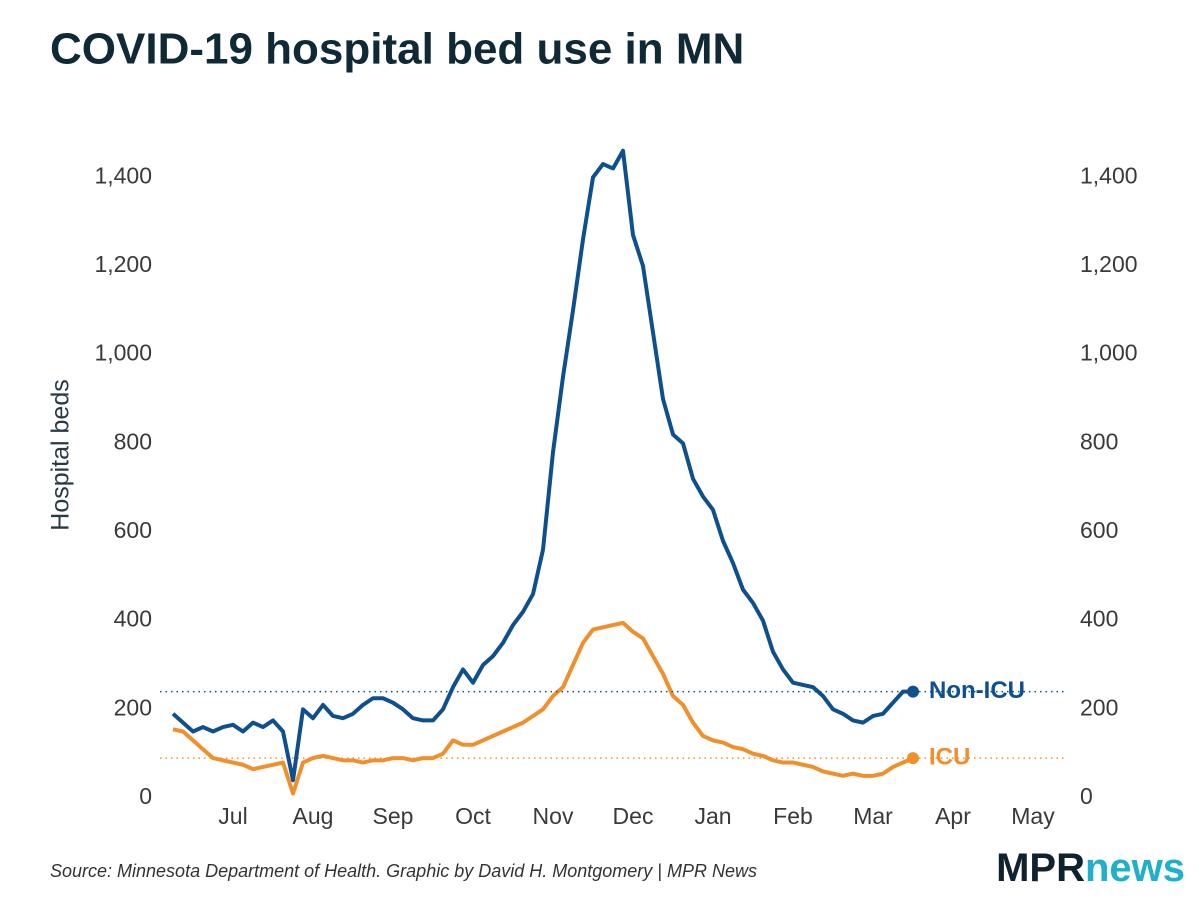  Describe the element at coordinates (123, 264) in the screenshot. I see `y-tick-label: 1,200` at that location.